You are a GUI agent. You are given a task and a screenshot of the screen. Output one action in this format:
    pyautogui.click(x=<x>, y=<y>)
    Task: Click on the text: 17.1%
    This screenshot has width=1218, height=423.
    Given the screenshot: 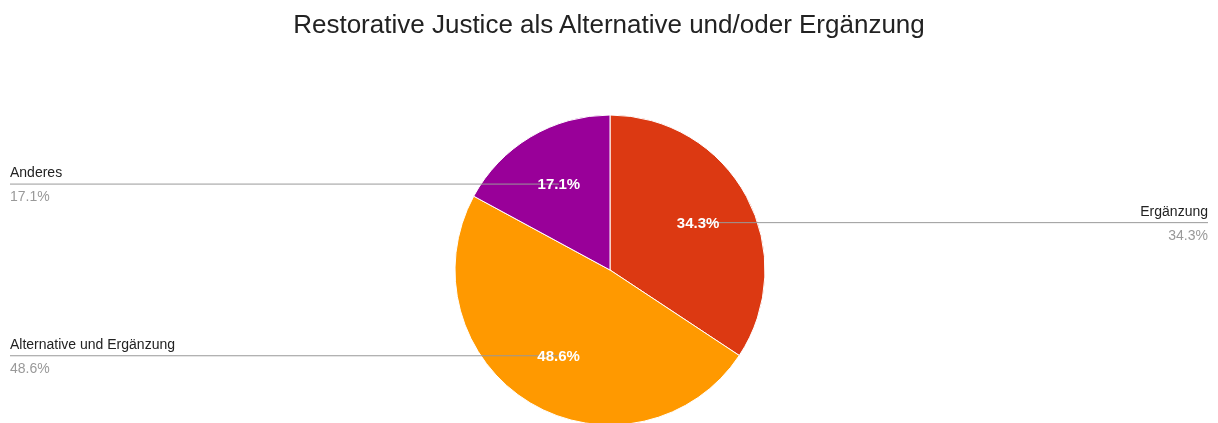 What is the action you would take?
    pyautogui.click(x=30, y=196)
    